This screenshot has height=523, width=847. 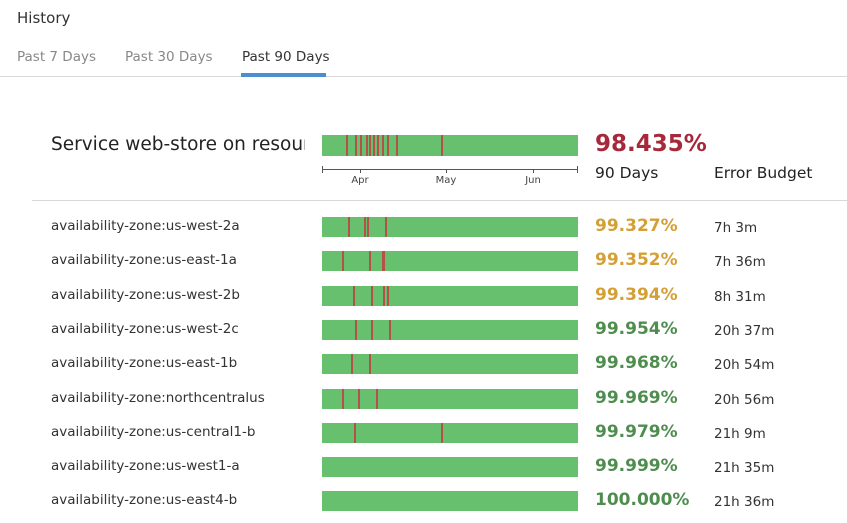 What do you see at coordinates (744, 468) in the screenshot?
I see `zone-error-budget: 21h 35m` at bounding box center [744, 468].